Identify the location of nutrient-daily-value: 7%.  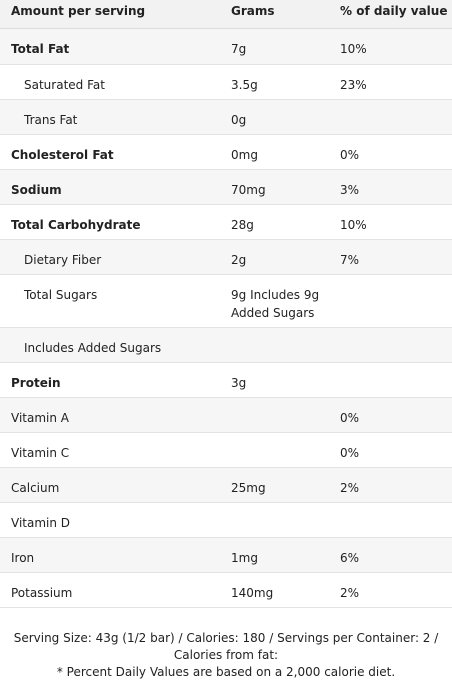
(350, 260).